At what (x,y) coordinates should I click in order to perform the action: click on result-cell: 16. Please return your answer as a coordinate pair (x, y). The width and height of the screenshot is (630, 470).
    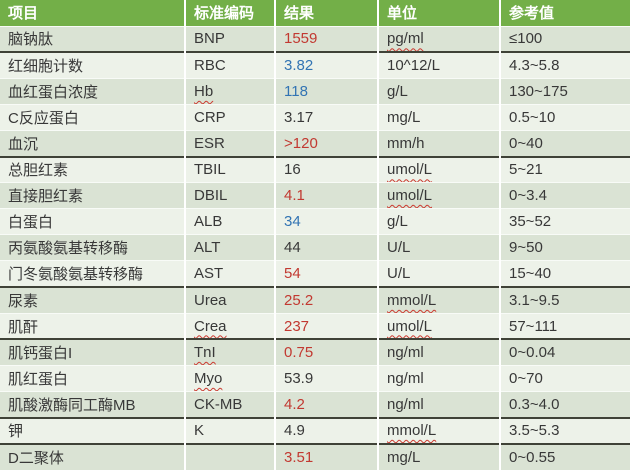
    Looking at the image, I should click on (326, 169).